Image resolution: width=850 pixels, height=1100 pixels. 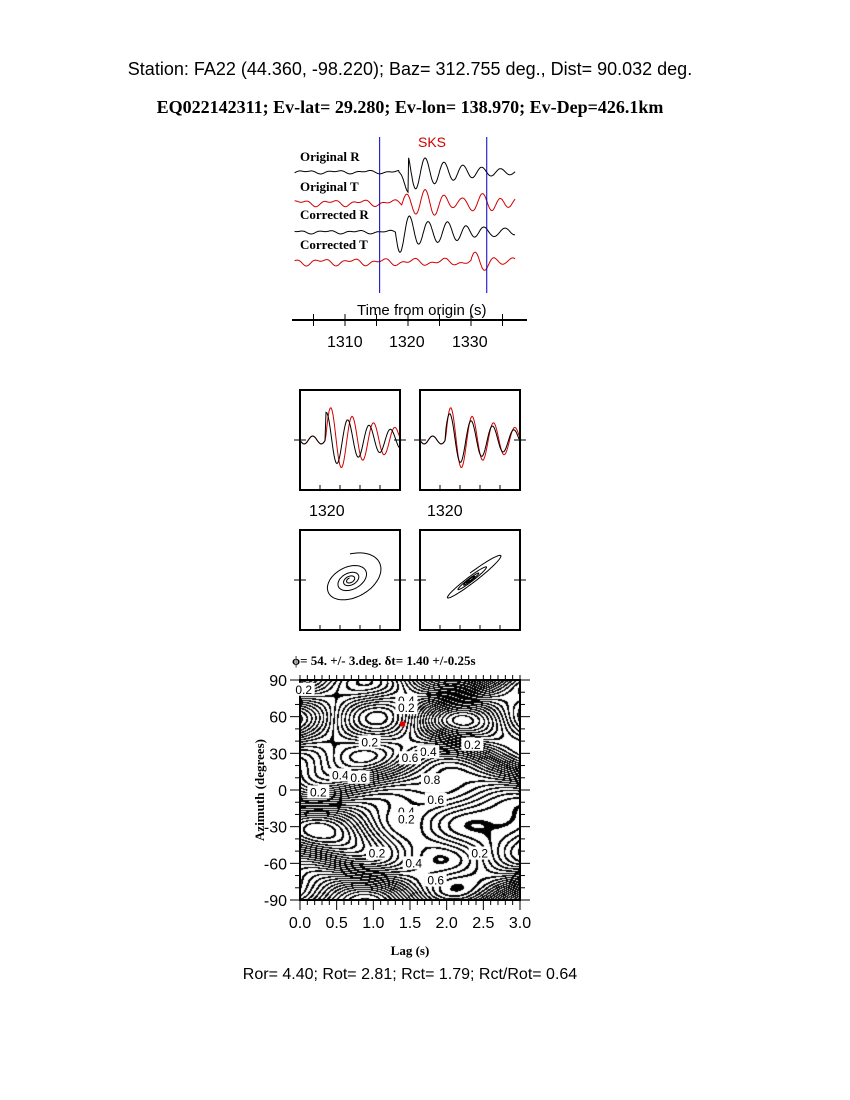 What do you see at coordinates (275, 901) in the screenshot?
I see `y-tick-label: -90` at bounding box center [275, 901].